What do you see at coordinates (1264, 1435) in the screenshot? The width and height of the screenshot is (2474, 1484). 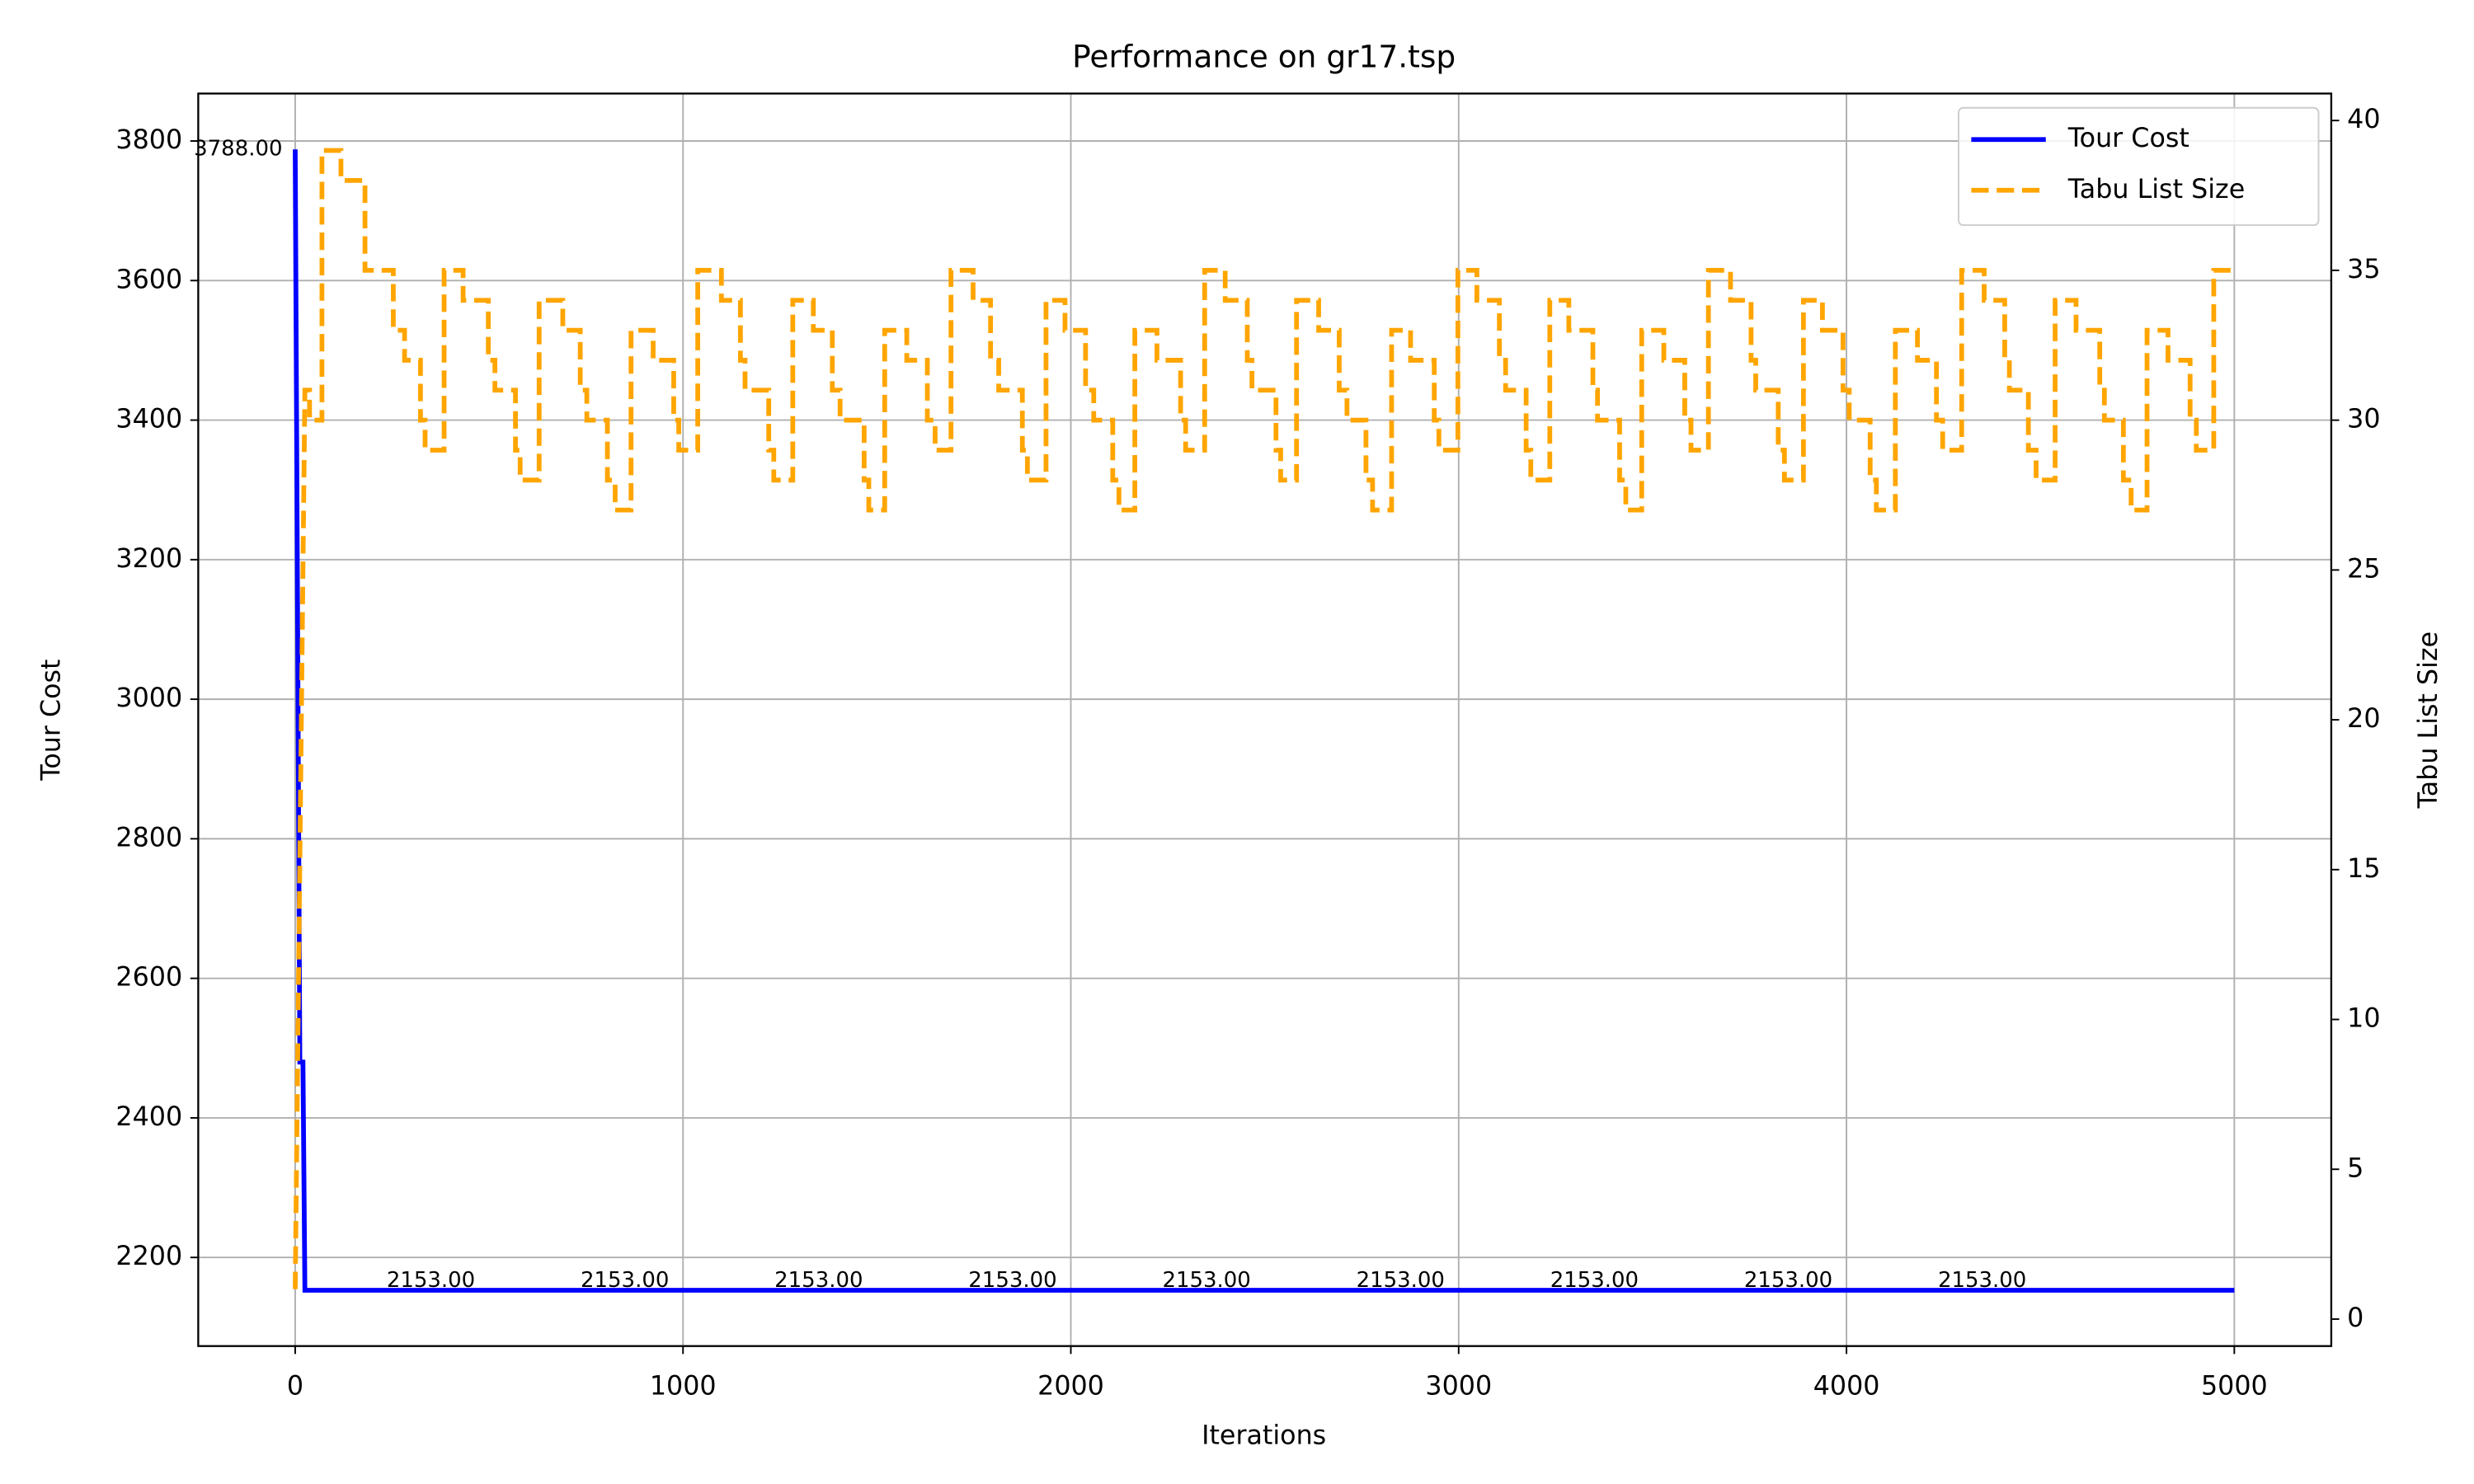 I see `x-axis-label: Iterations` at bounding box center [1264, 1435].